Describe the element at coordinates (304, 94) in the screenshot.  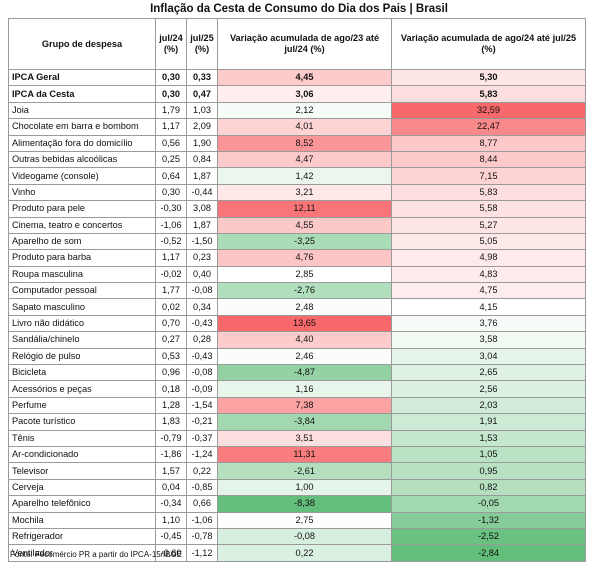
I see `cell-acc24: 3,06` at that location.